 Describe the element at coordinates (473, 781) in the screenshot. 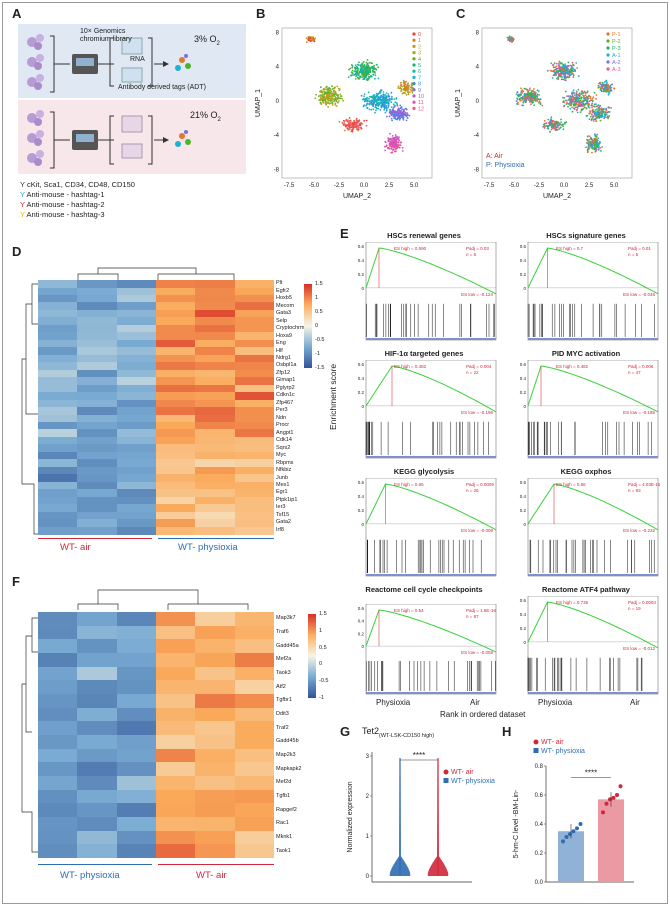

I see `violin-legend-physioxia: WT- physioxia` at that location.